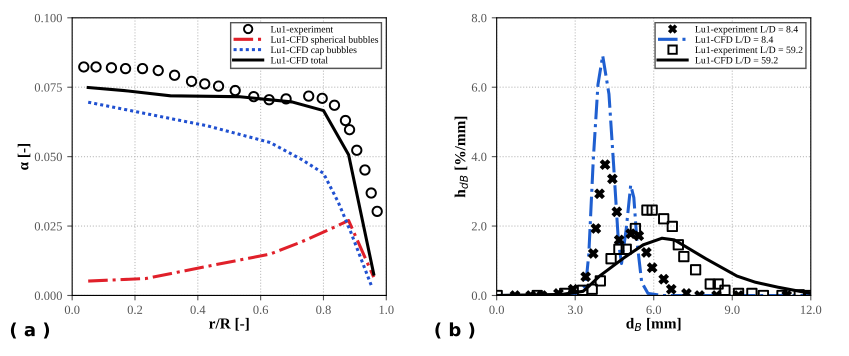 The width and height of the screenshot is (849, 356). I want to click on x-axis-title: d$_{B}$ [mm], so click(653, 324).